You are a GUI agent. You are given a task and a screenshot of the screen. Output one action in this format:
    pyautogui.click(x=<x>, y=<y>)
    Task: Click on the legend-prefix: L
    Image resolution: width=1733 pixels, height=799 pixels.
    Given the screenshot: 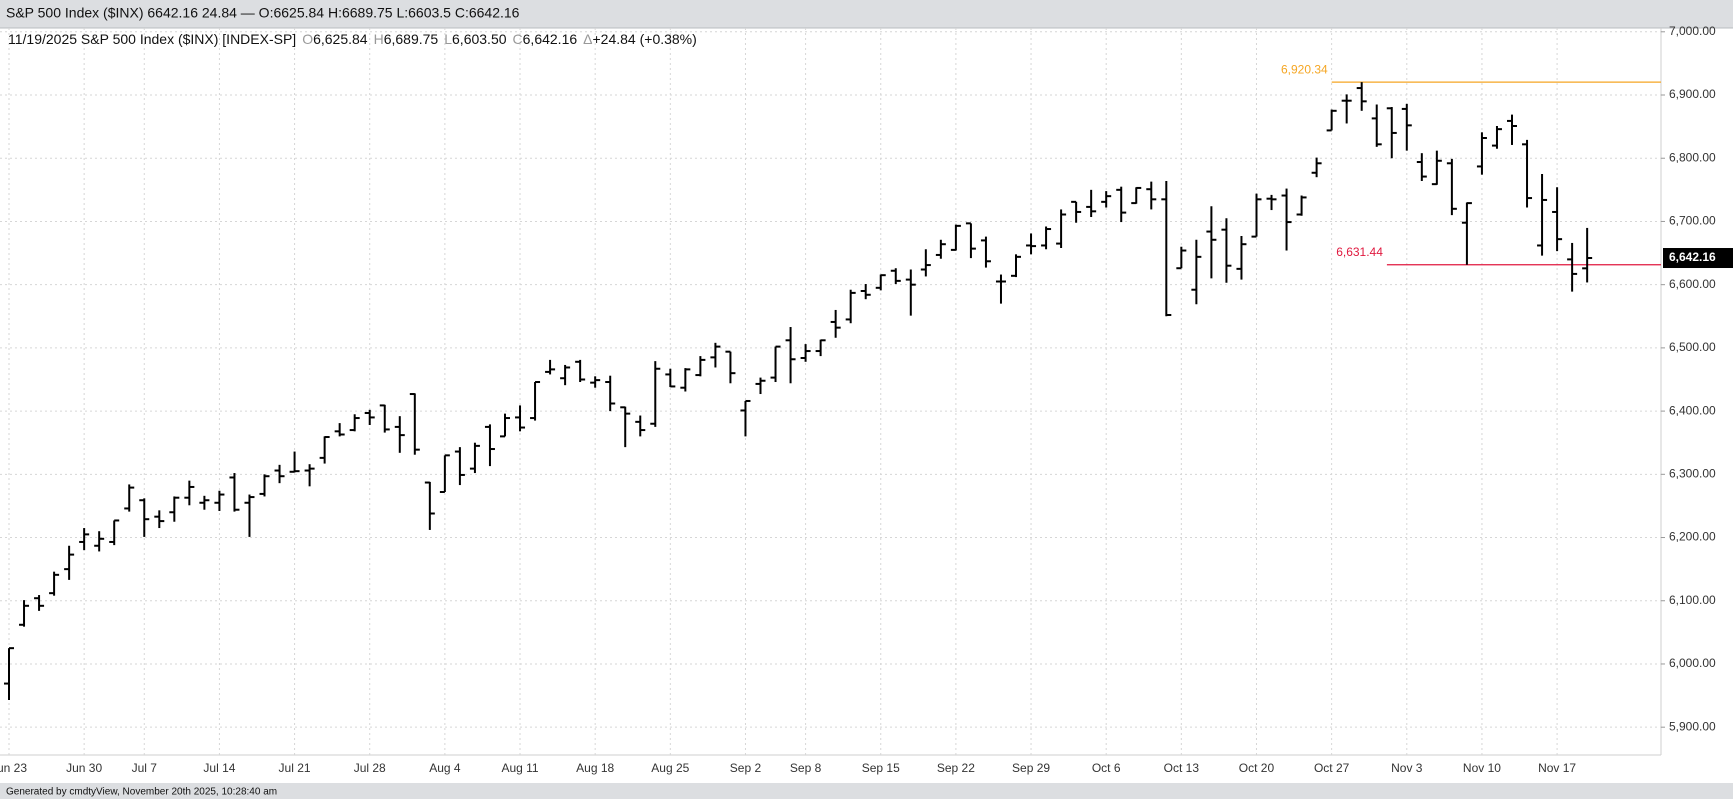 What is the action you would take?
    pyautogui.click(x=448, y=39)
    